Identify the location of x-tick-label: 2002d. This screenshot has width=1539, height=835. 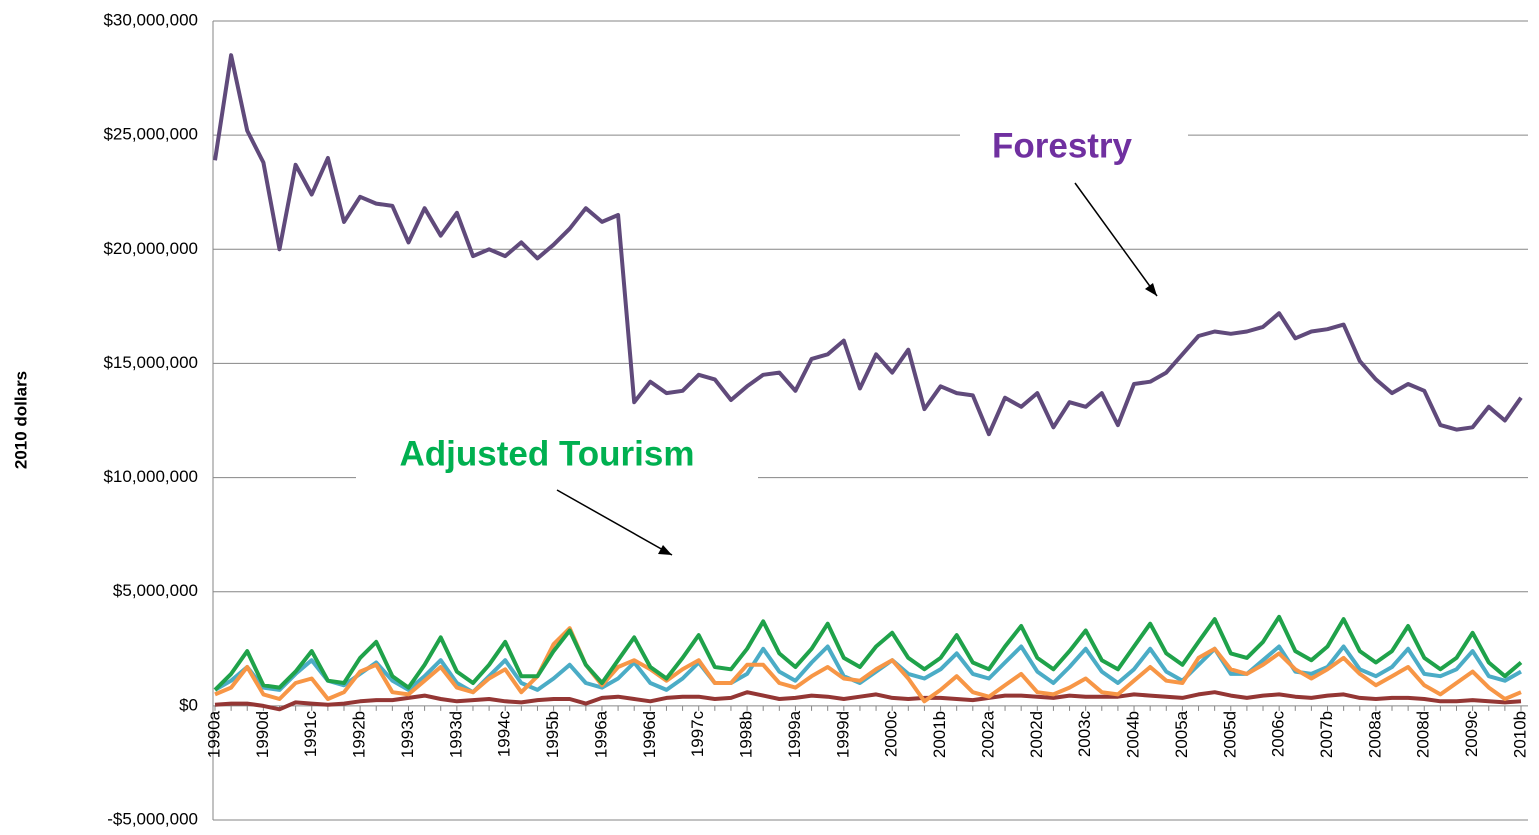
(1036, 734).